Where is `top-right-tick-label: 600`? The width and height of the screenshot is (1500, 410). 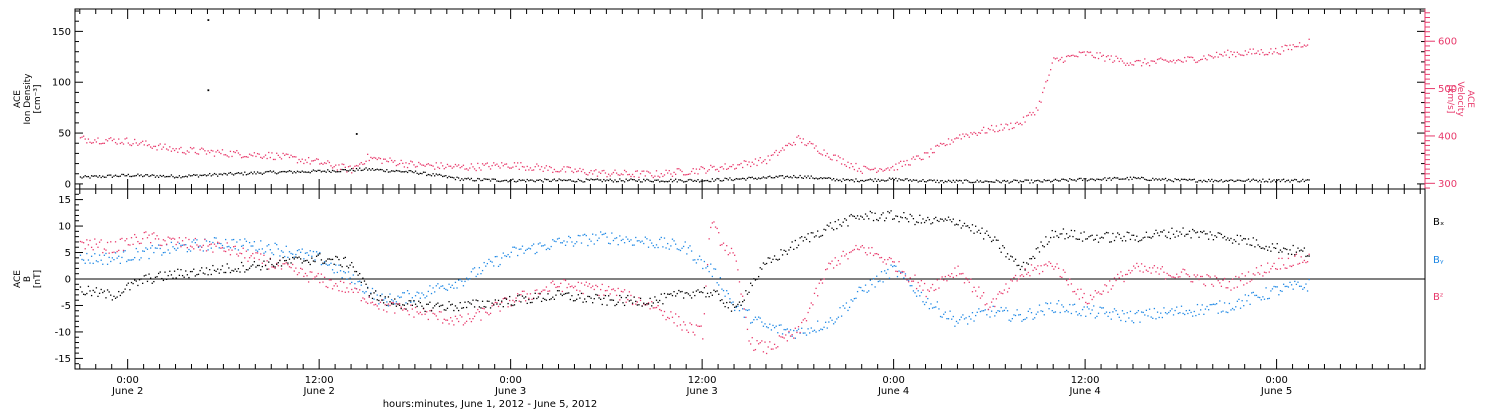
top-right-tick-label: 600 is located at coordinates (1447, 42).